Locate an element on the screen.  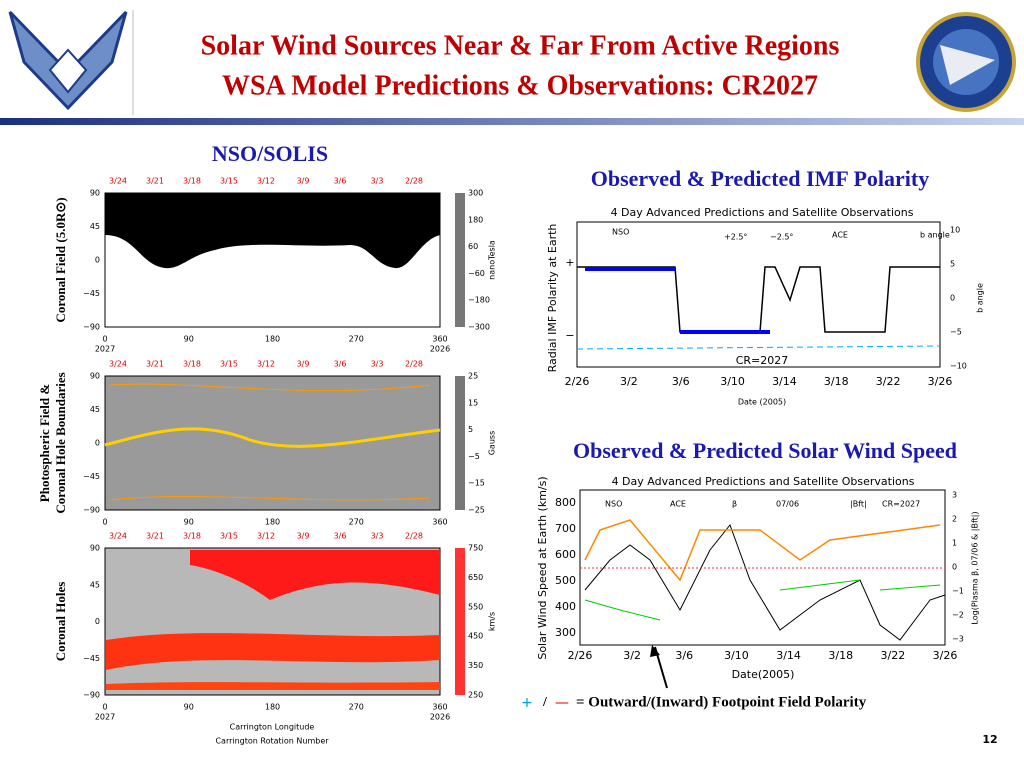
colorbar-tick: −5 is located at coordinates (474, 456).